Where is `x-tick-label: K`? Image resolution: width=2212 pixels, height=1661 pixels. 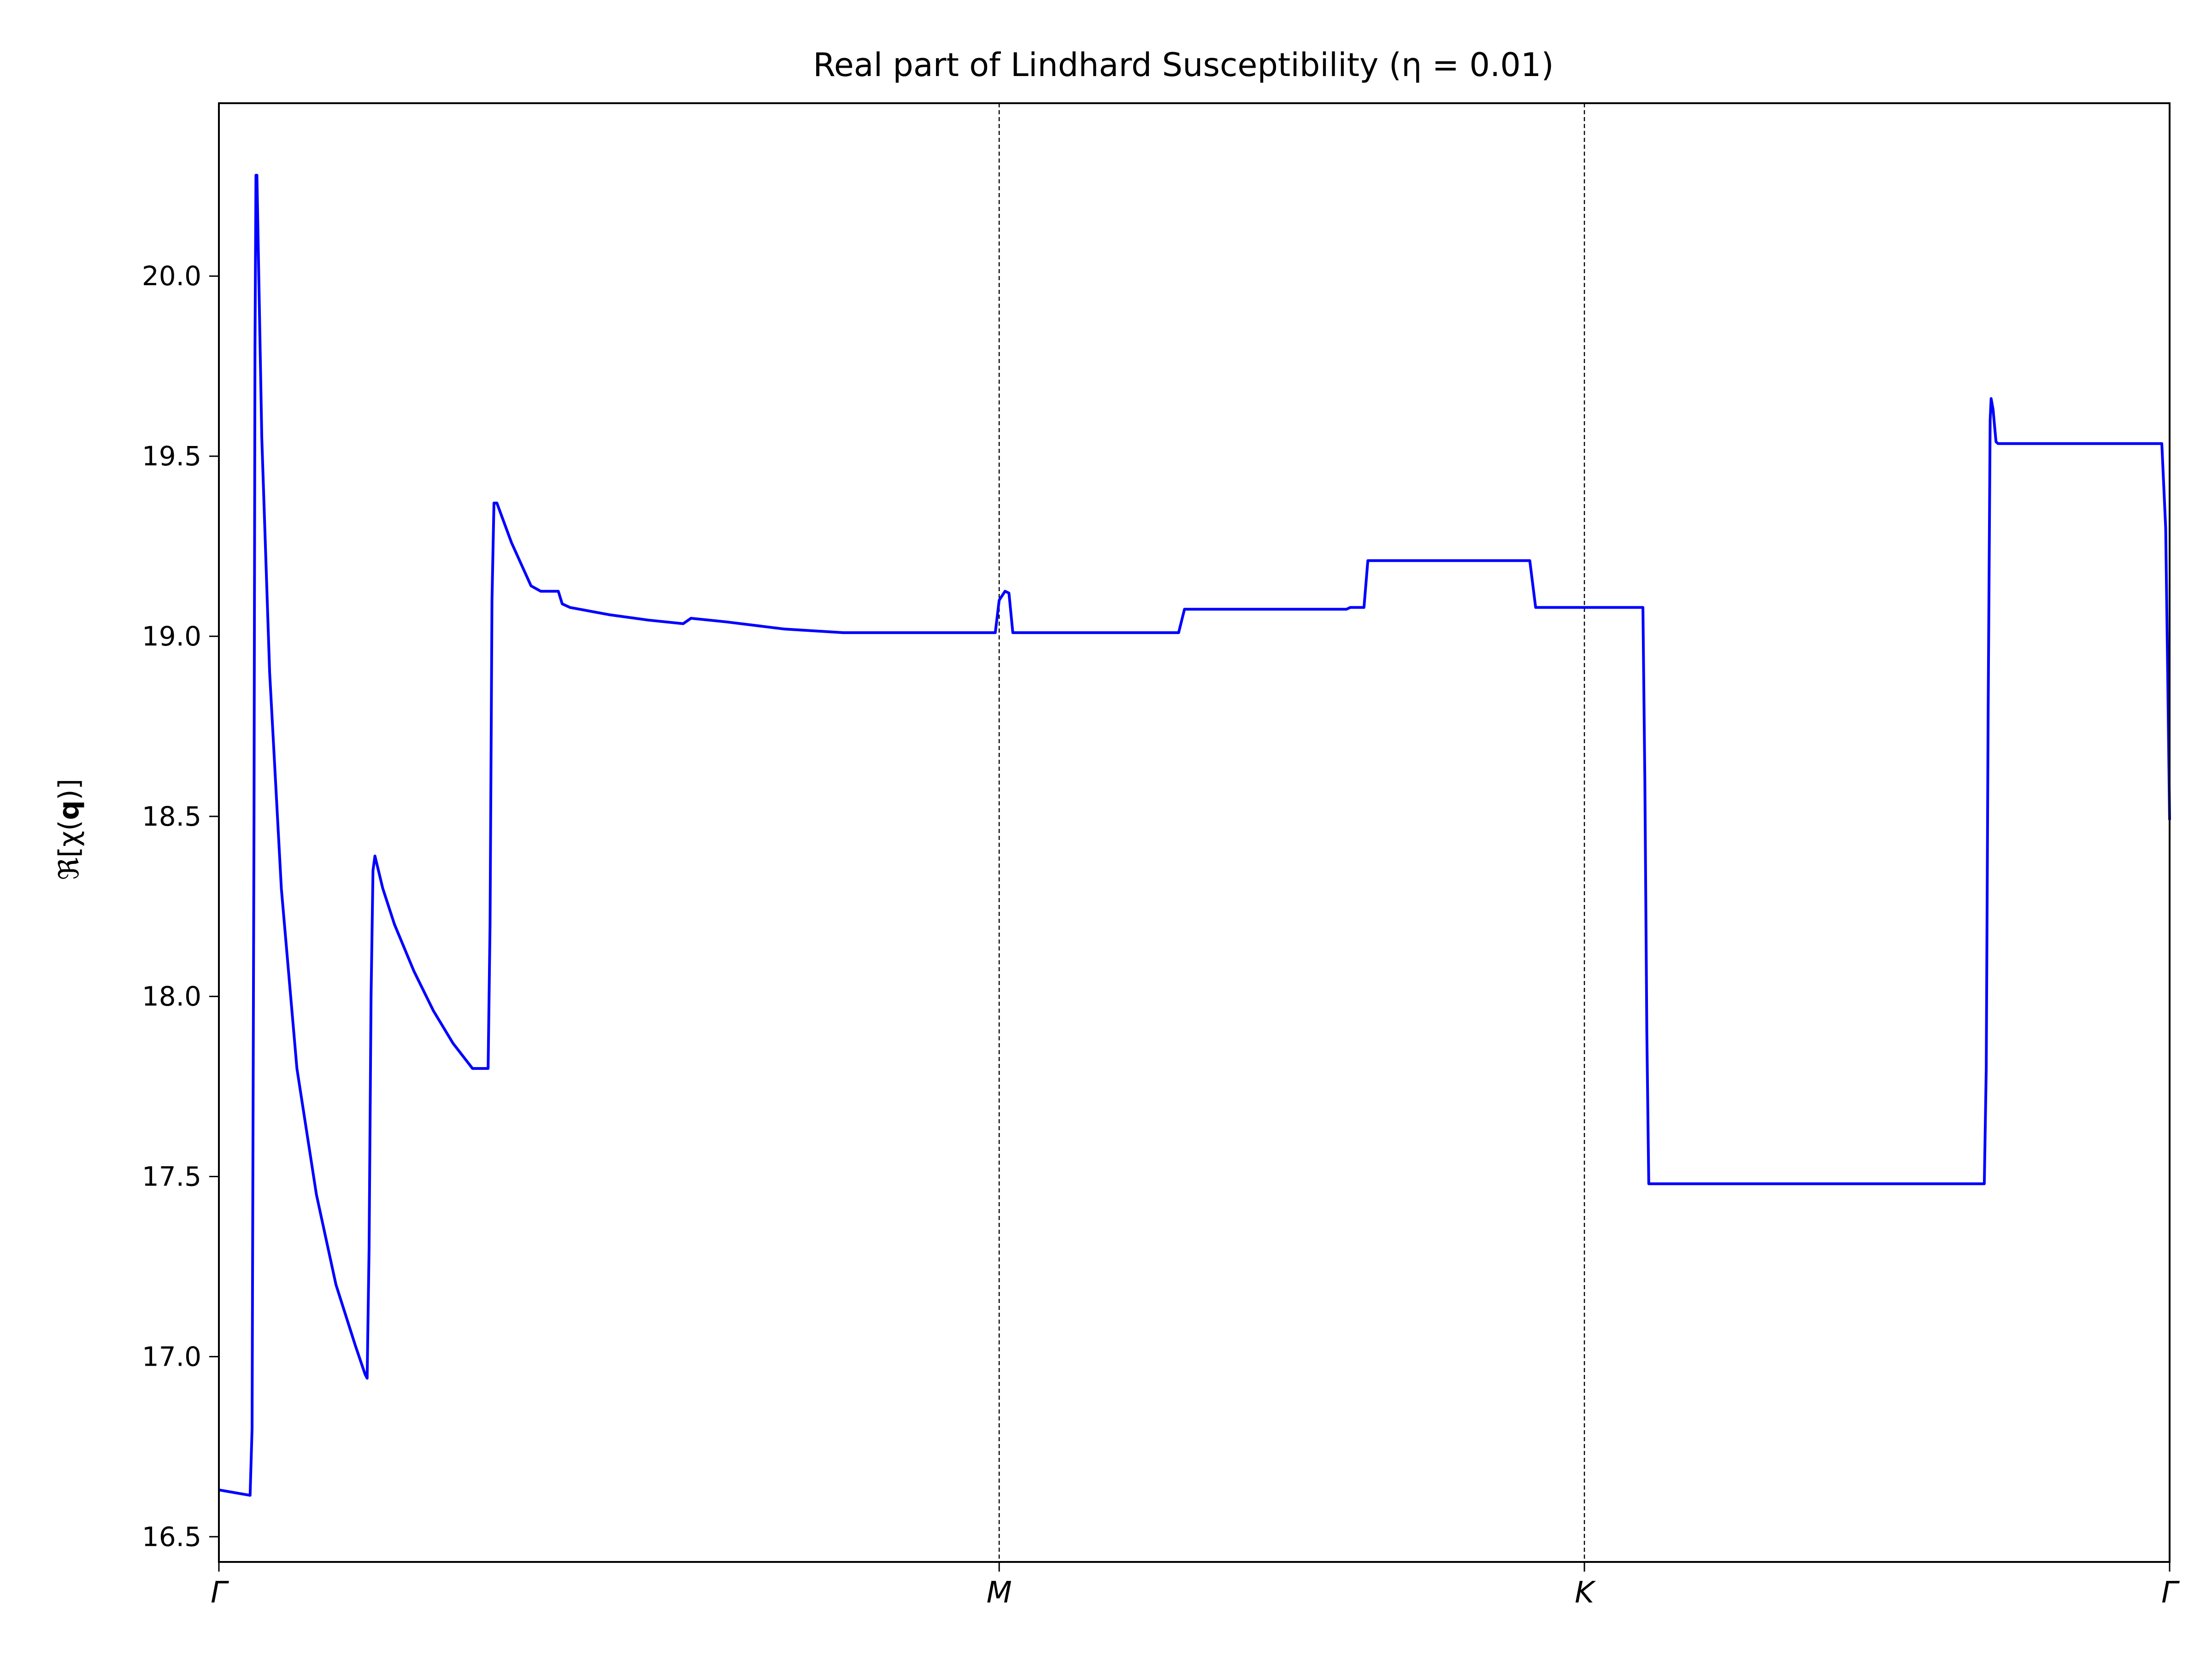 x-tick-label: K is located at coordinates (1585, 1593).